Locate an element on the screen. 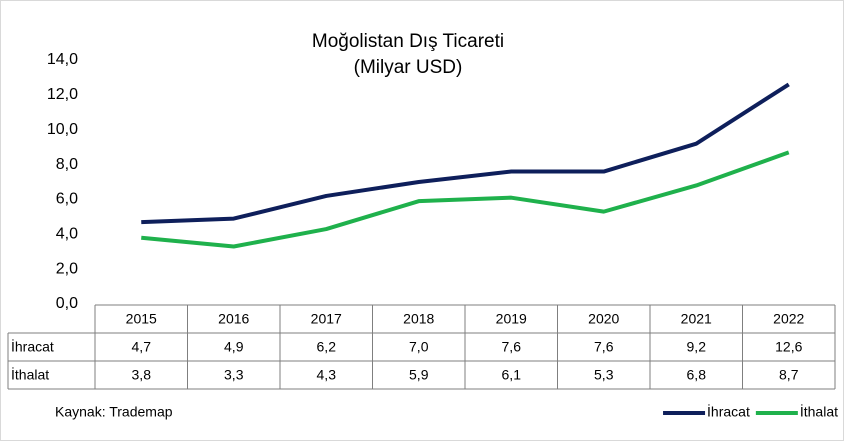 The height and width of the screenshot is (441, 844). table-value: 4,7 is located at coordinates (142, 347).